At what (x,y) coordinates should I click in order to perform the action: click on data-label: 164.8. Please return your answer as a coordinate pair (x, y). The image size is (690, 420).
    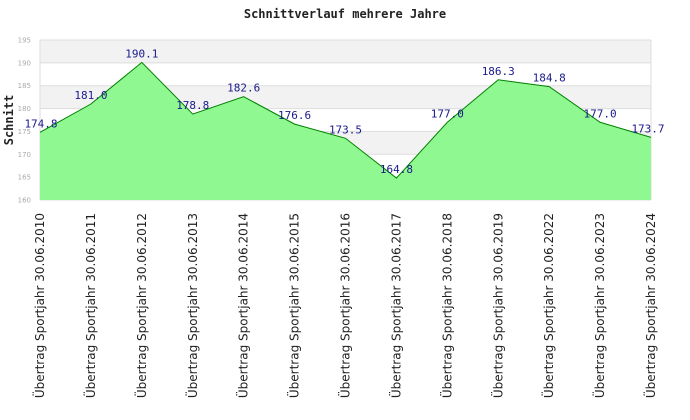
    Looking at the image, I should click on (396, 169).